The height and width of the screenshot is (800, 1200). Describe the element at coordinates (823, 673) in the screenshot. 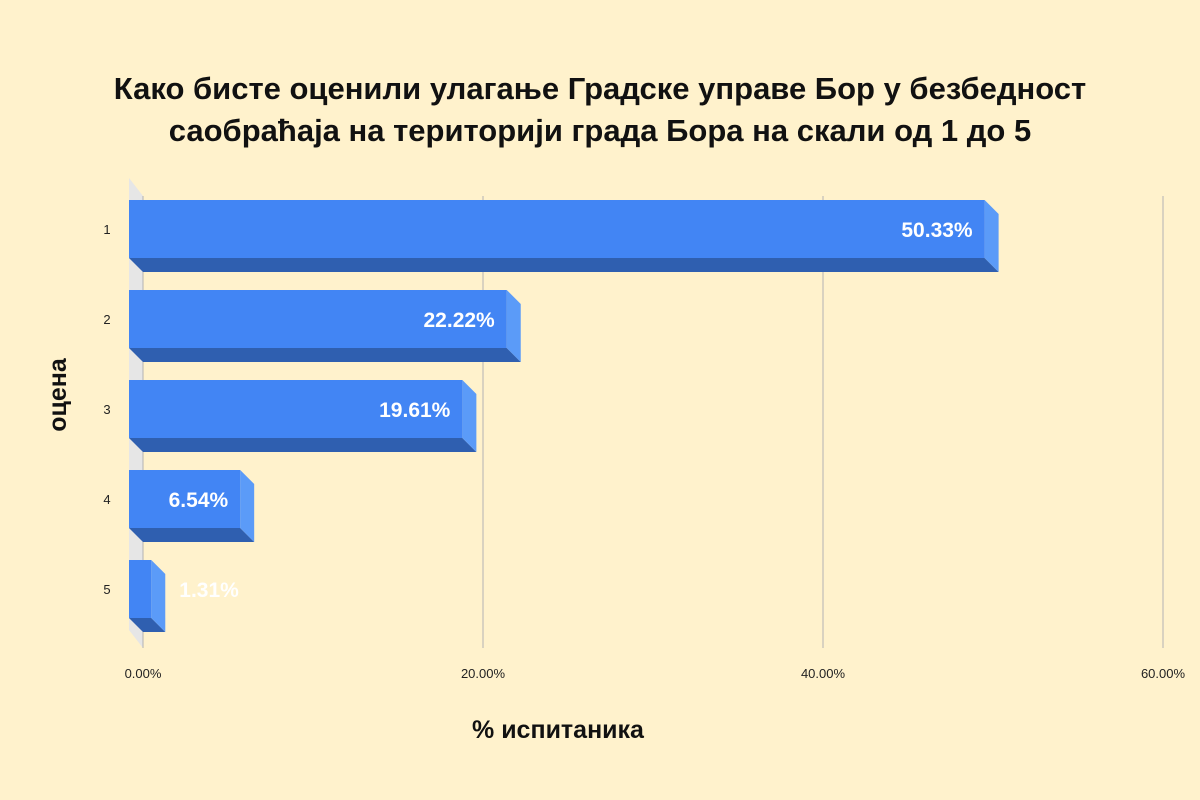

I see `x-tick-label-2: 40.00%` at that location.